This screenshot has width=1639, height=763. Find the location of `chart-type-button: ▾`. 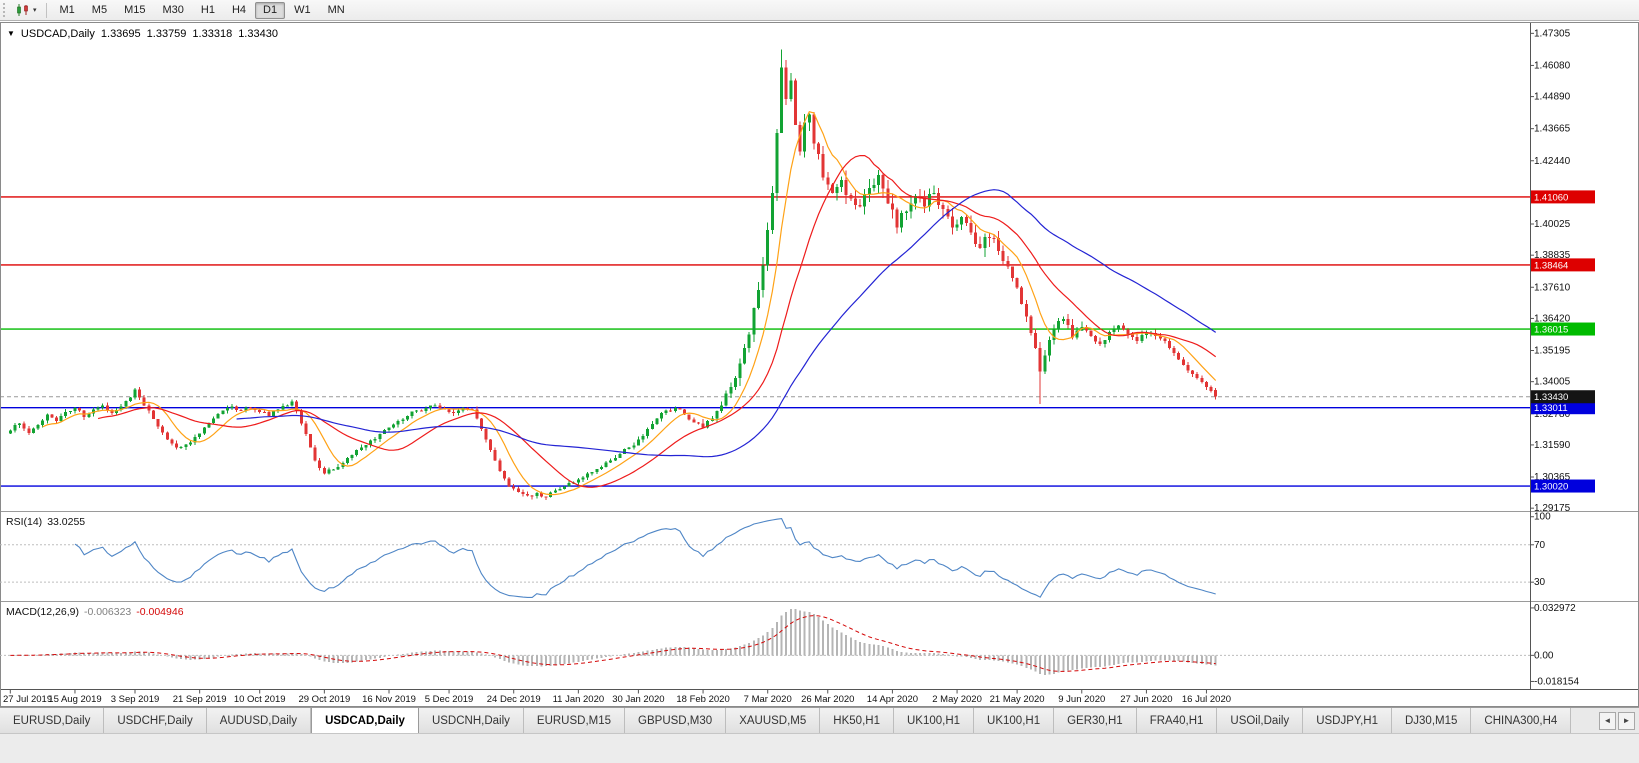

chart-type-button: ▾ is located at coordinates (26, 10).